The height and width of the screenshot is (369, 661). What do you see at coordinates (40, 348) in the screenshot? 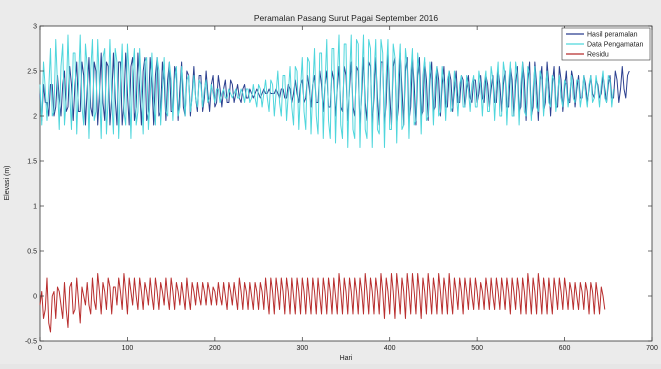
I see `x-tick-label: 0` at bounding box center [40, 348].